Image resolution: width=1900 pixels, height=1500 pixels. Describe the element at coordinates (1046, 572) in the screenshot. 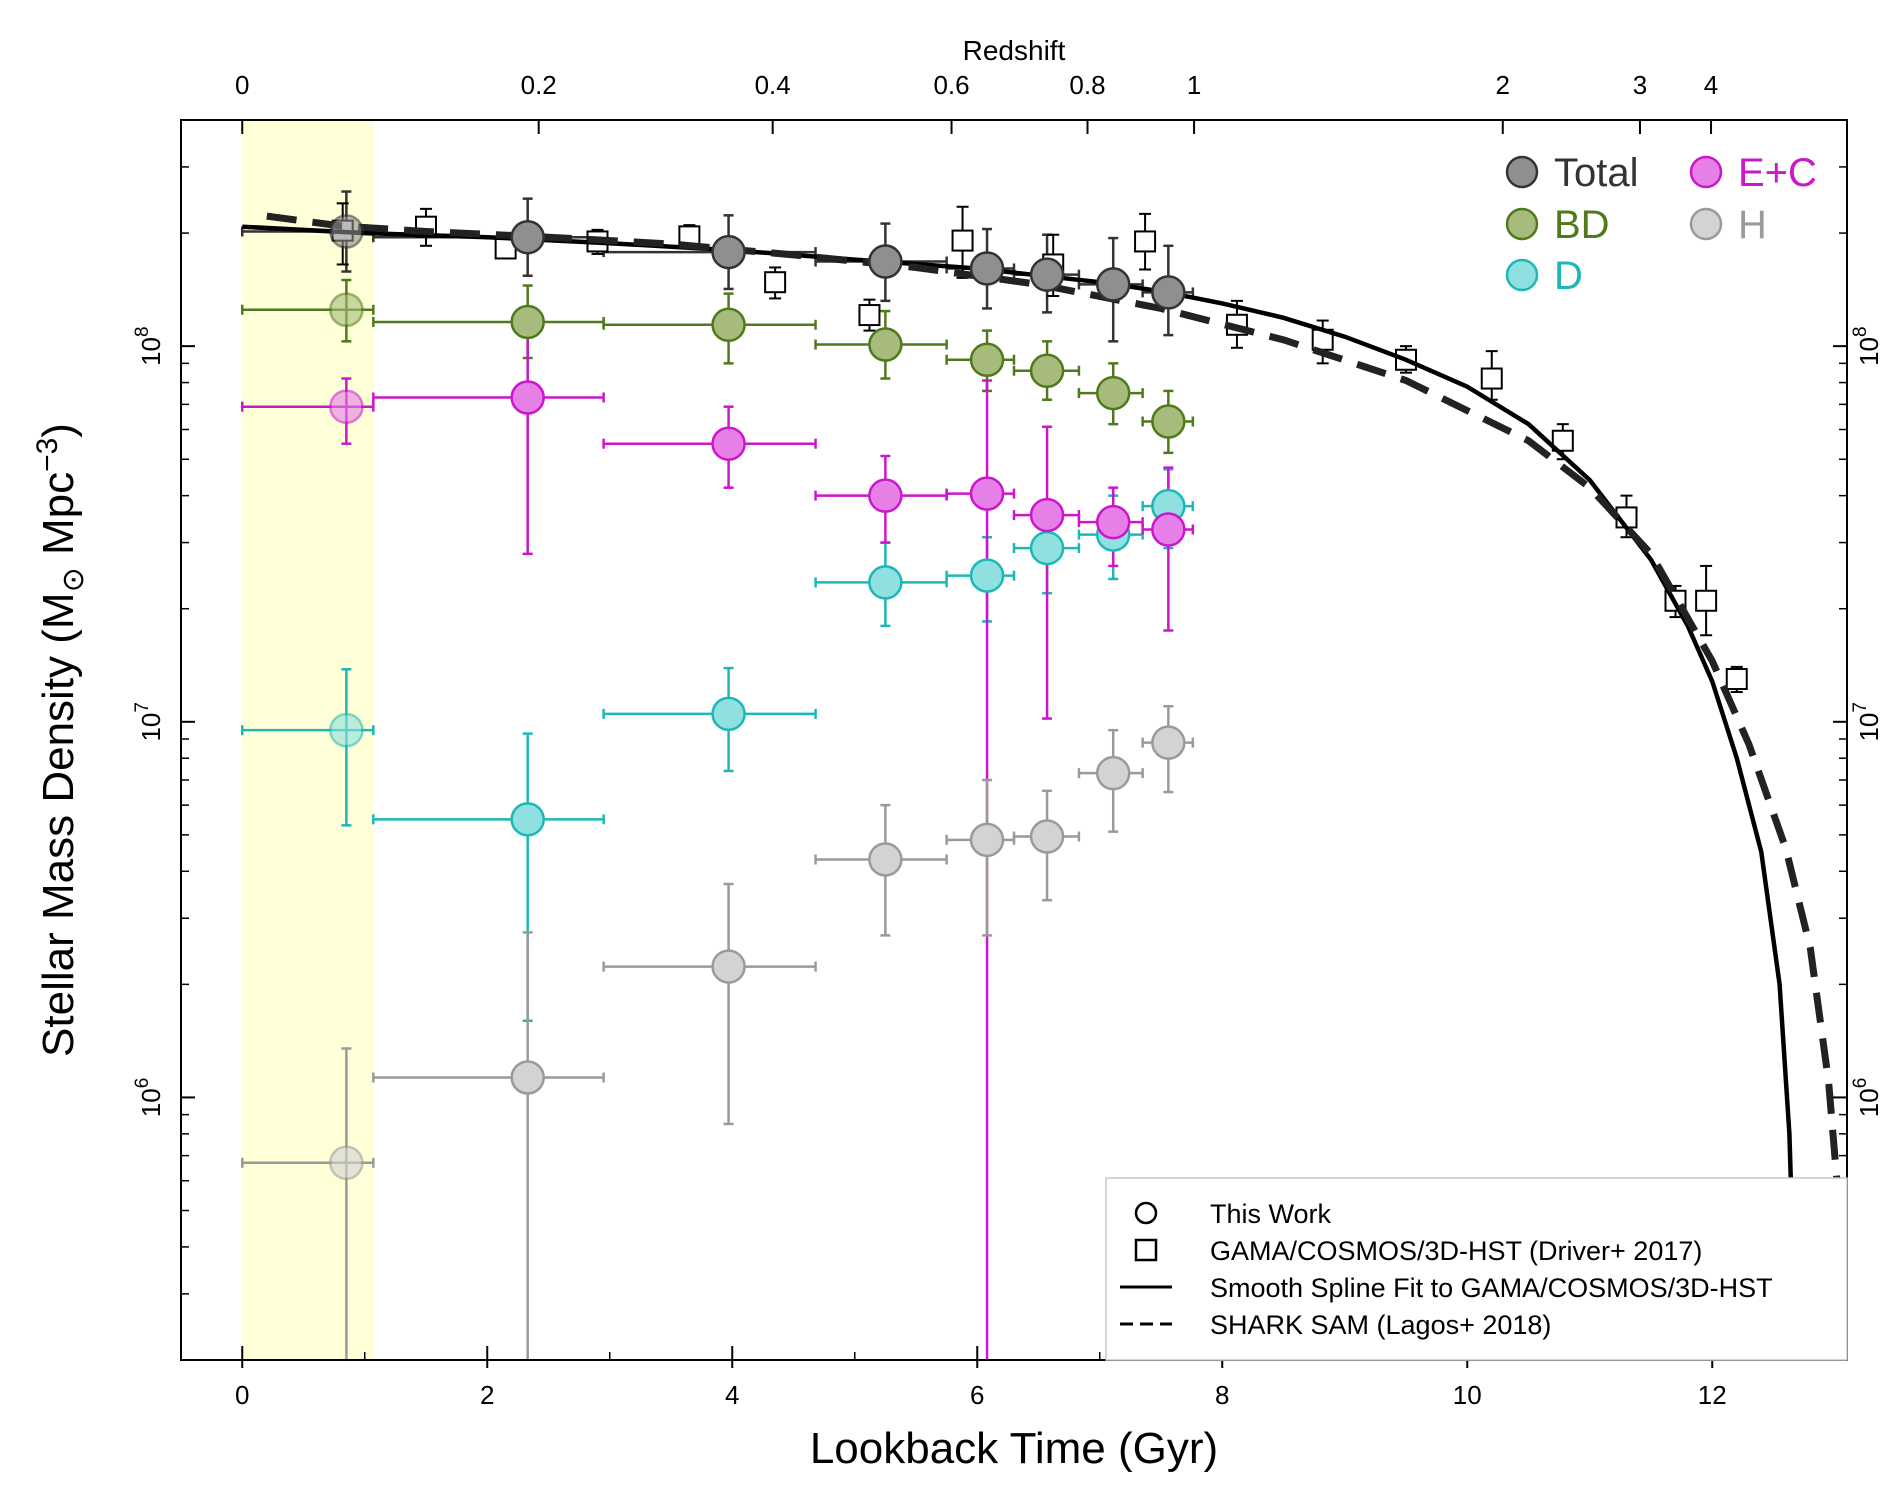

I see `e-c-point-5-errorbar` at that location.